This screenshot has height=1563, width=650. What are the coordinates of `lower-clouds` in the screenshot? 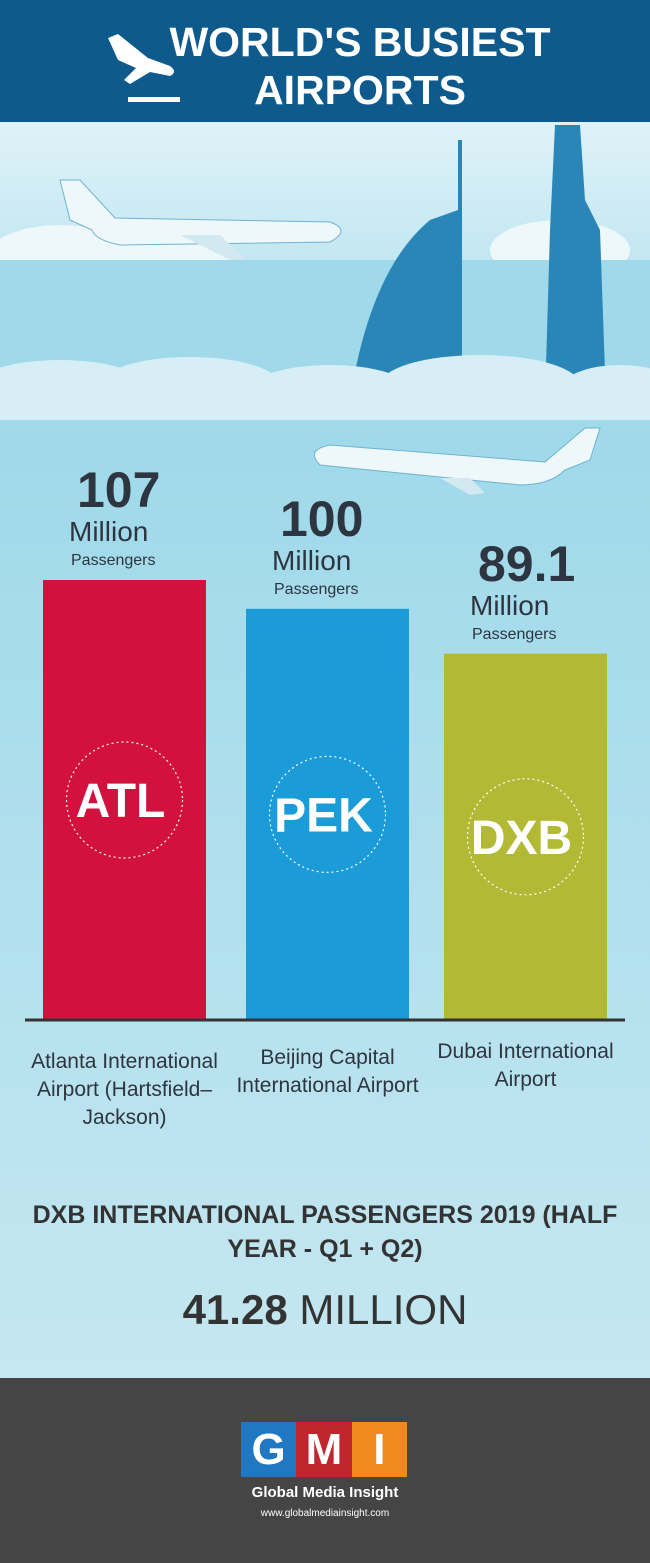 It's located at (325, 387).